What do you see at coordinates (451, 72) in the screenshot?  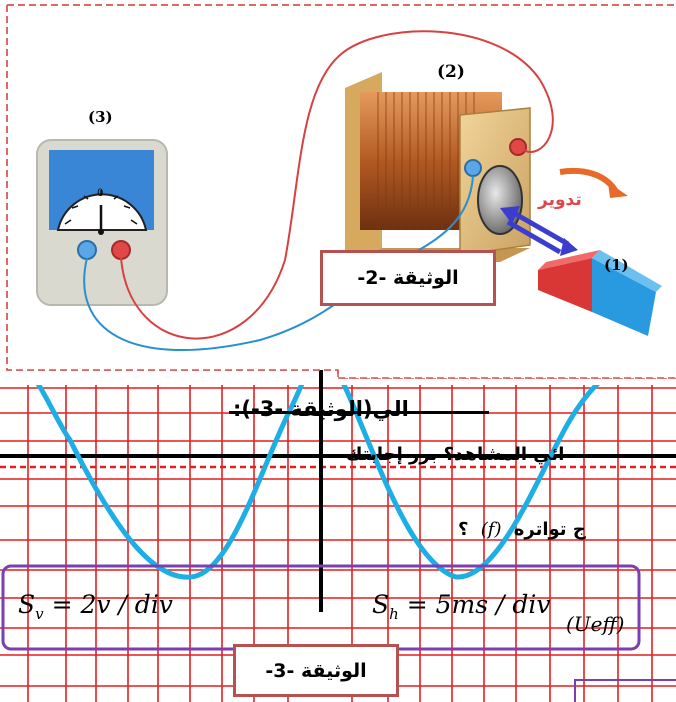 I see `label-coil-number: (2)` at bounding box center [451, 72].